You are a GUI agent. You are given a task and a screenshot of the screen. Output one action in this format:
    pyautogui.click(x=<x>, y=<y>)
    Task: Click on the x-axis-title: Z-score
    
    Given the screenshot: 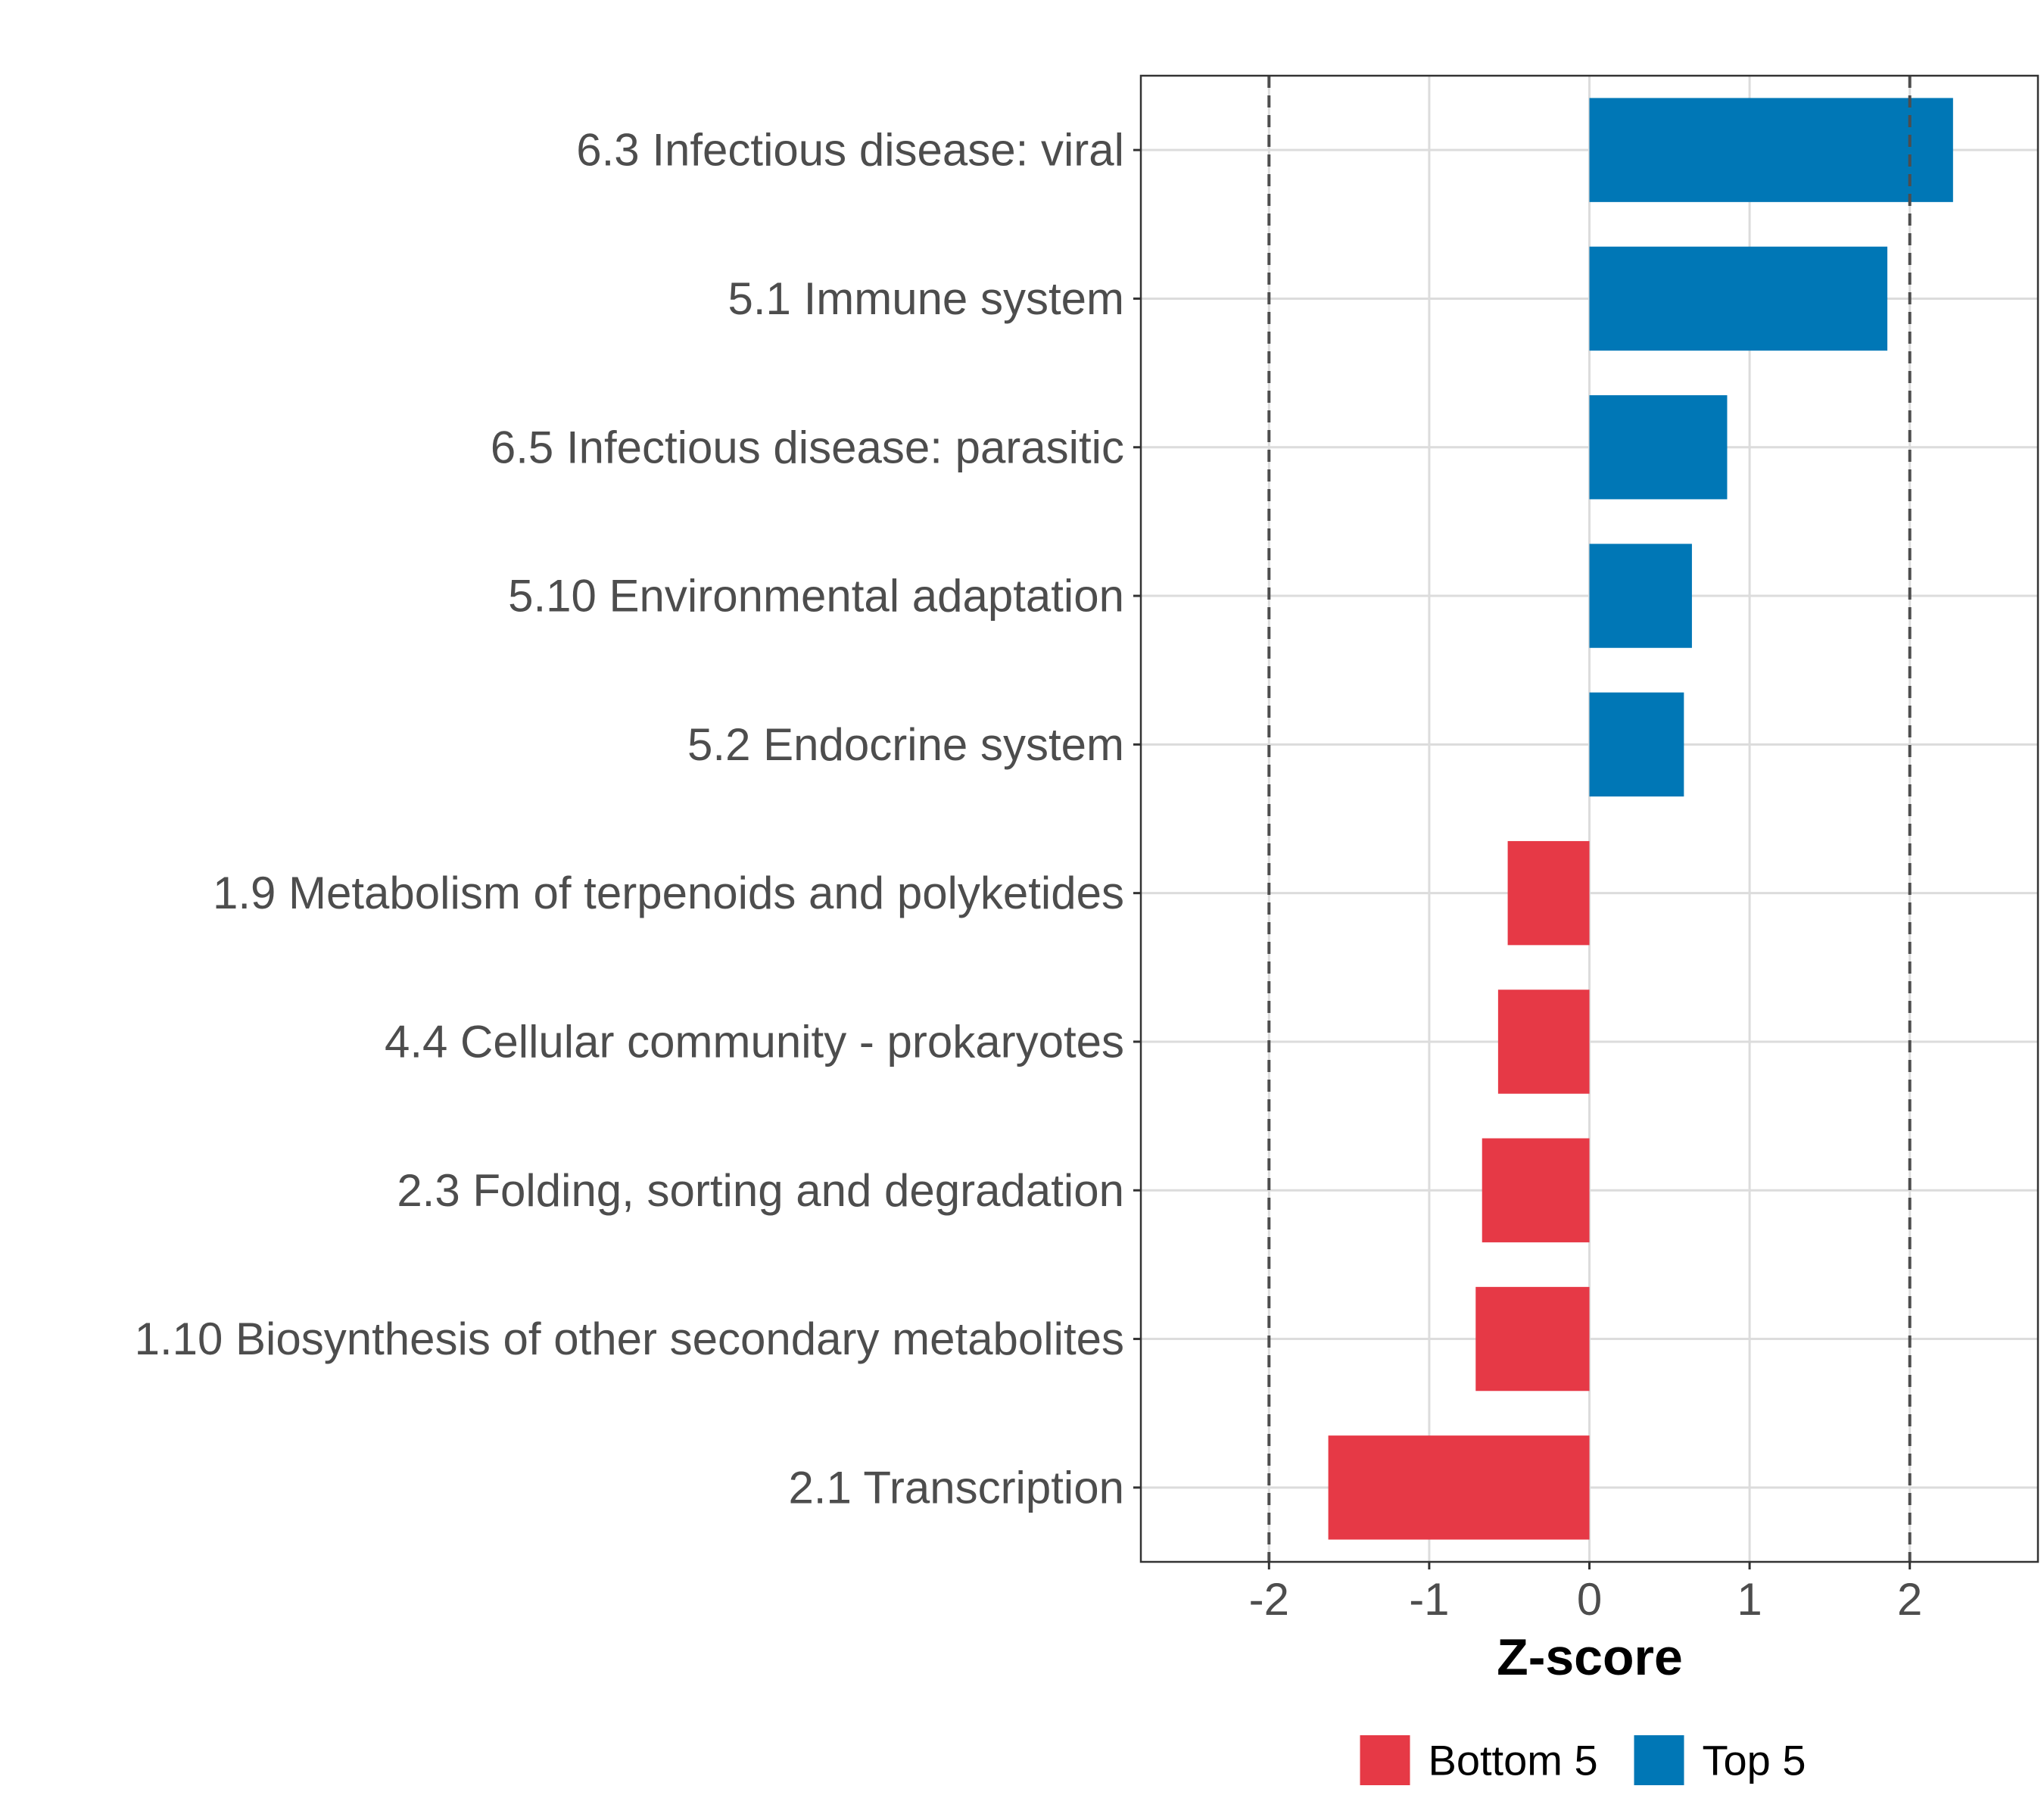 What is the action you would take?
    pyautogui.click(x=1590, y=1657)
    